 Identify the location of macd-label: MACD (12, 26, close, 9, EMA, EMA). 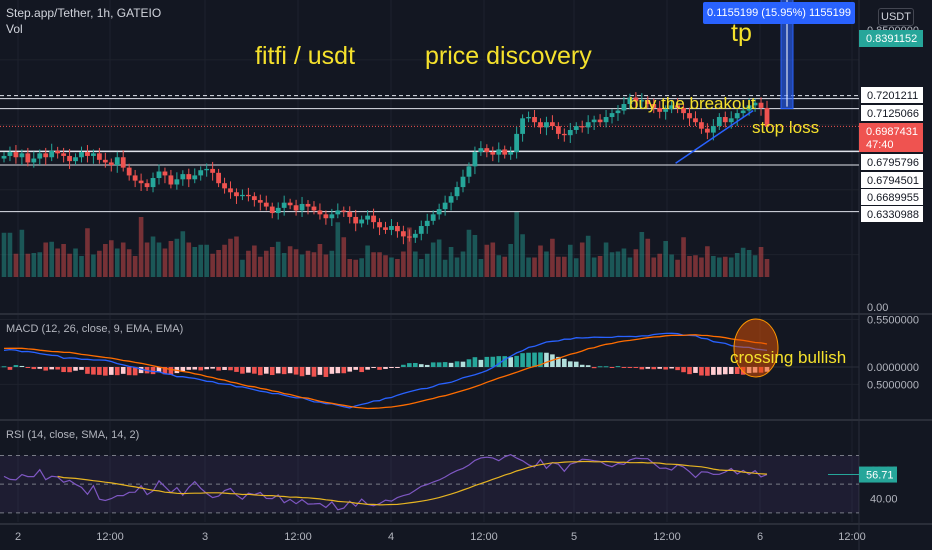
(95, 329).